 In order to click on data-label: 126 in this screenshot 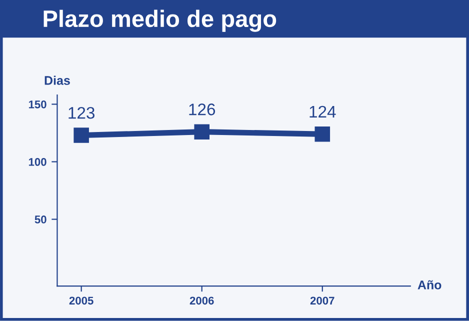, I will do `click(202, 110)`.